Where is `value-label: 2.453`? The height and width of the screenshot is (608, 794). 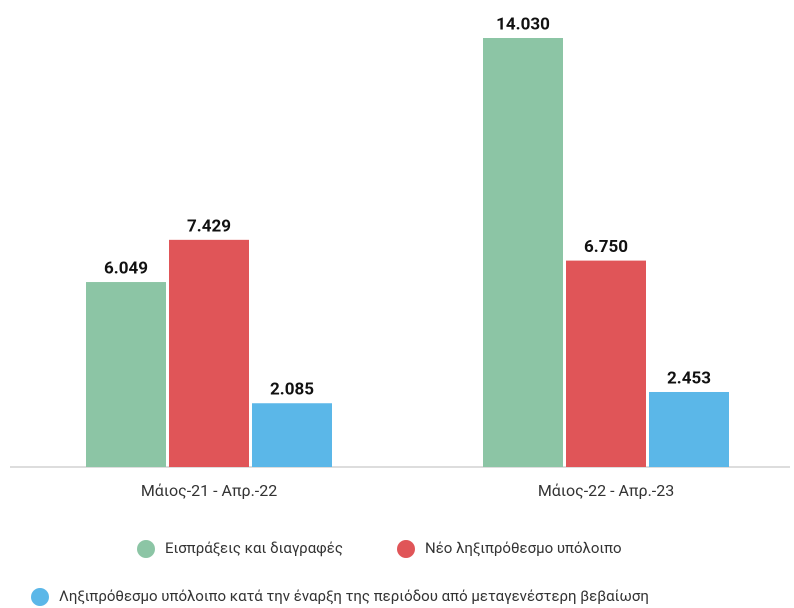 value-label: 2.453 is located at coordinates (689, 378).